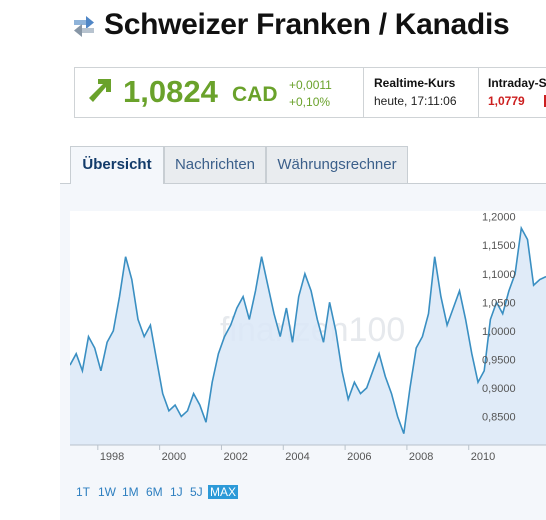 This screenshot has height=520, width=546. I want to click on range-button-1t: 1T, so click(83, 492).